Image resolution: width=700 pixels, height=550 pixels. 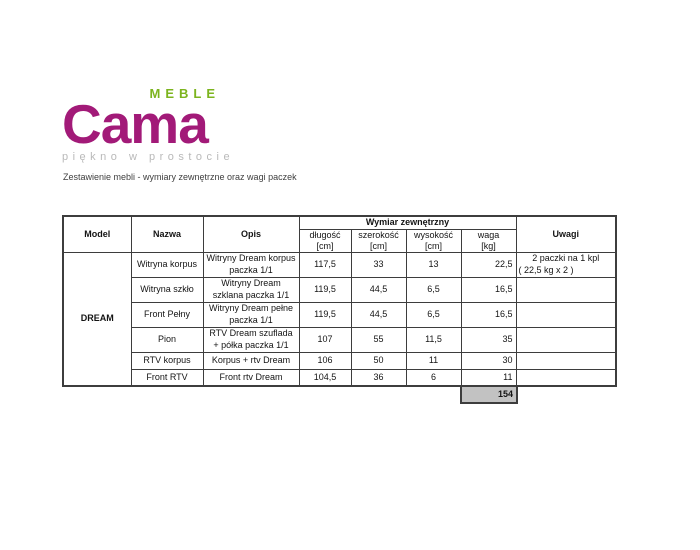 I want to click on nazwa-cell: Front RTV, so click(x=167, y=377).